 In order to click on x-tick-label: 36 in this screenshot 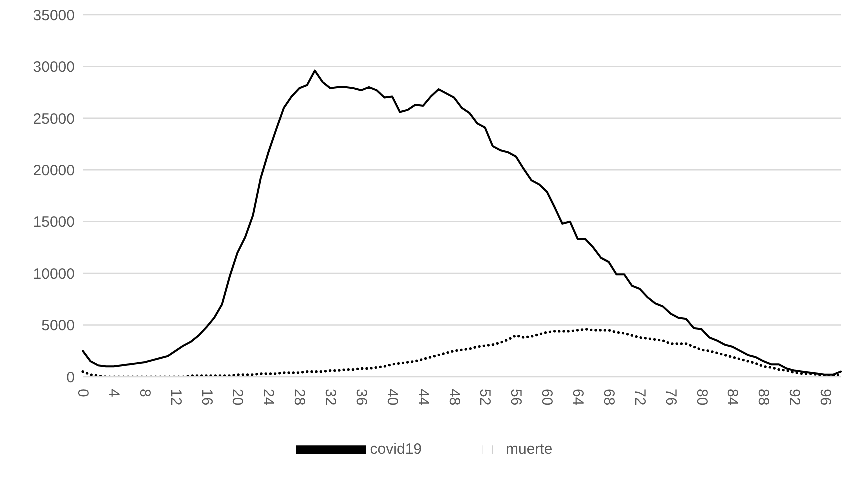, I will do `click(361, 397)`.